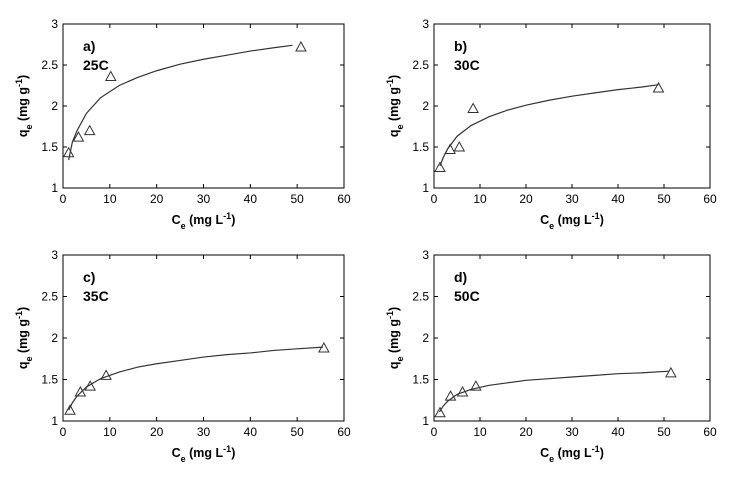  What do you see at coordinates (96, 65) in the screenshot?
I see `temperature-label: 25C` at bounding box center [96, 65].